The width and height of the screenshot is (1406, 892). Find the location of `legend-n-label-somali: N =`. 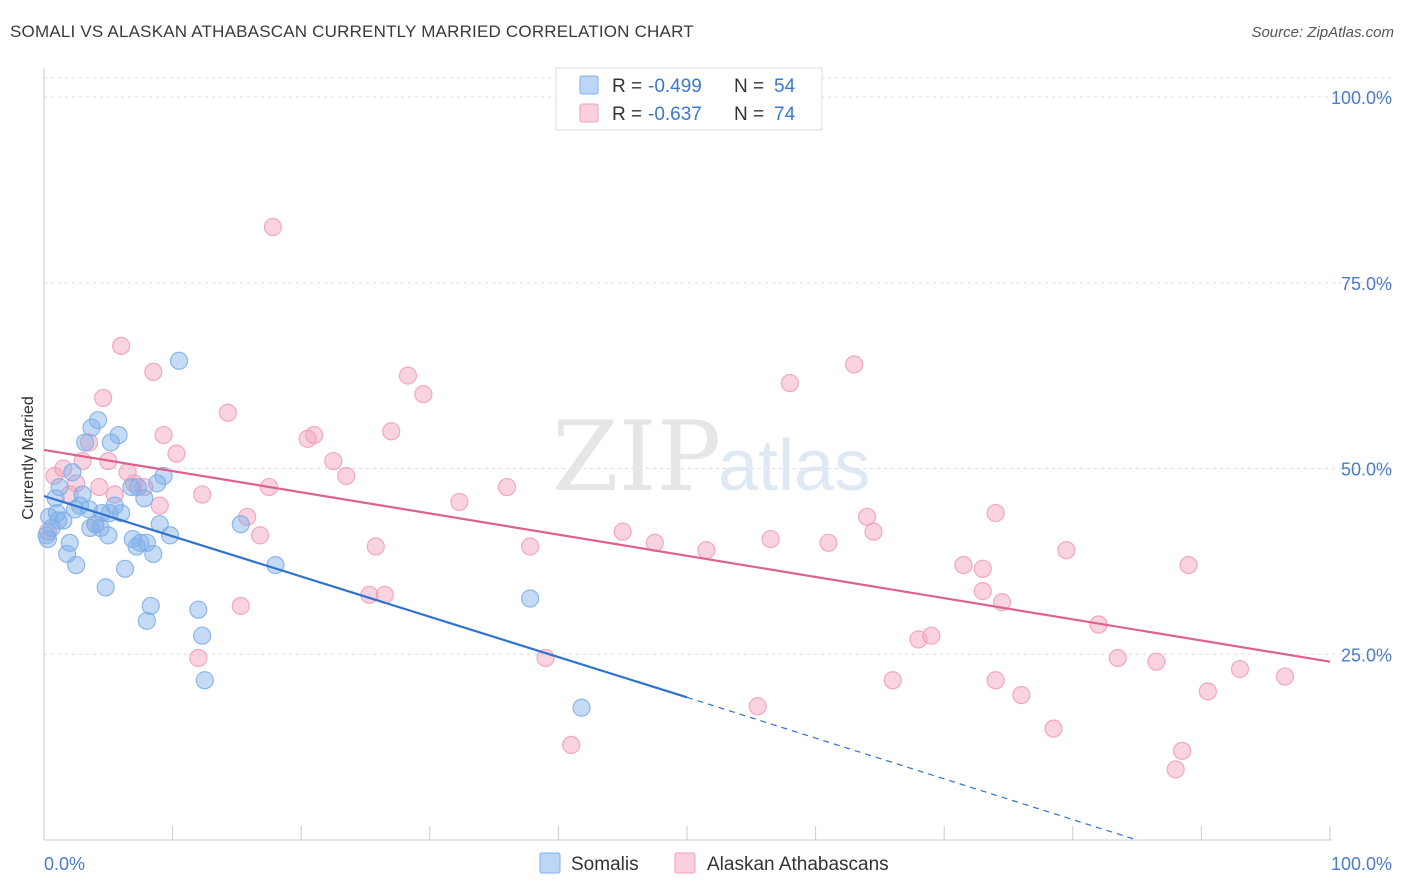

legend-n-label-somali: N = is located at coordinates (749, 86).